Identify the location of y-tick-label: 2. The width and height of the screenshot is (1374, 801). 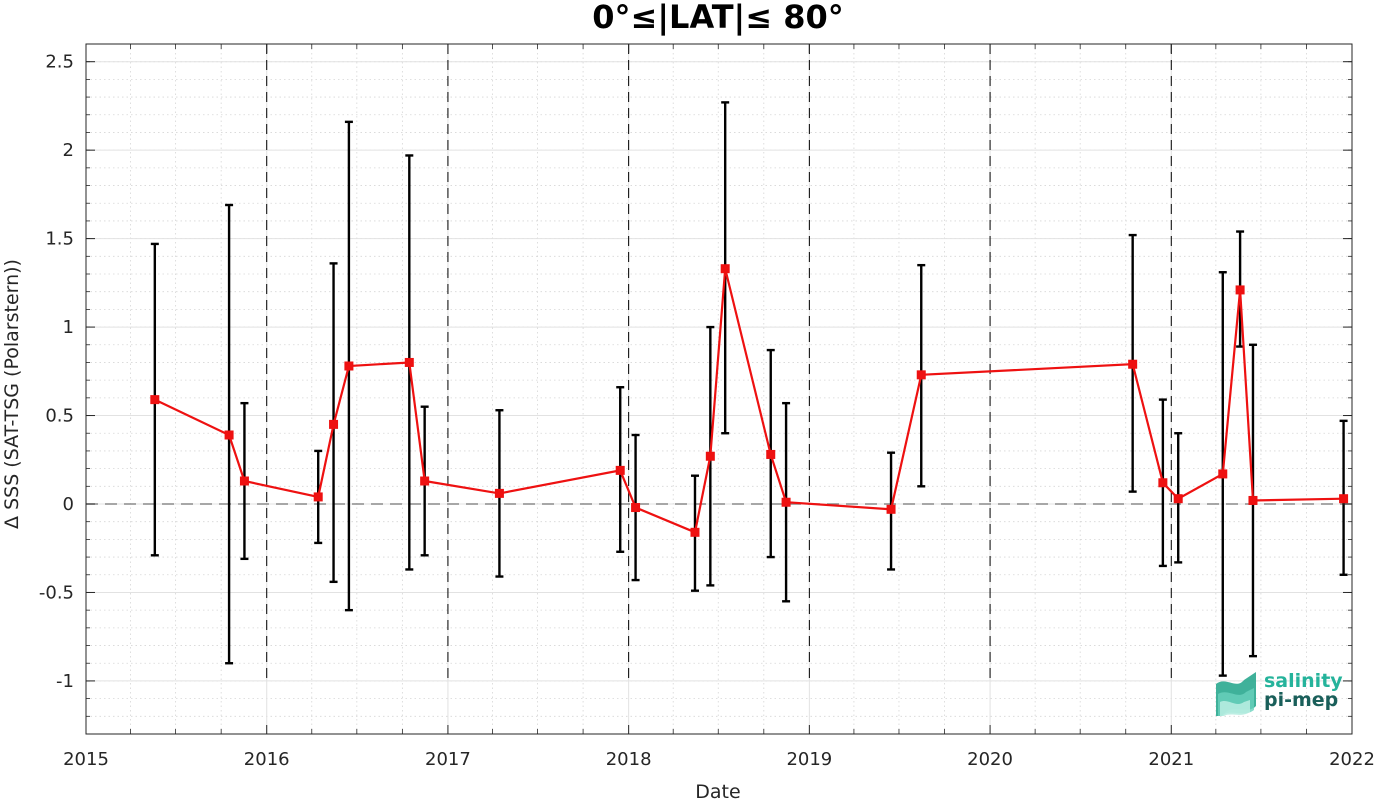
(68, 150).